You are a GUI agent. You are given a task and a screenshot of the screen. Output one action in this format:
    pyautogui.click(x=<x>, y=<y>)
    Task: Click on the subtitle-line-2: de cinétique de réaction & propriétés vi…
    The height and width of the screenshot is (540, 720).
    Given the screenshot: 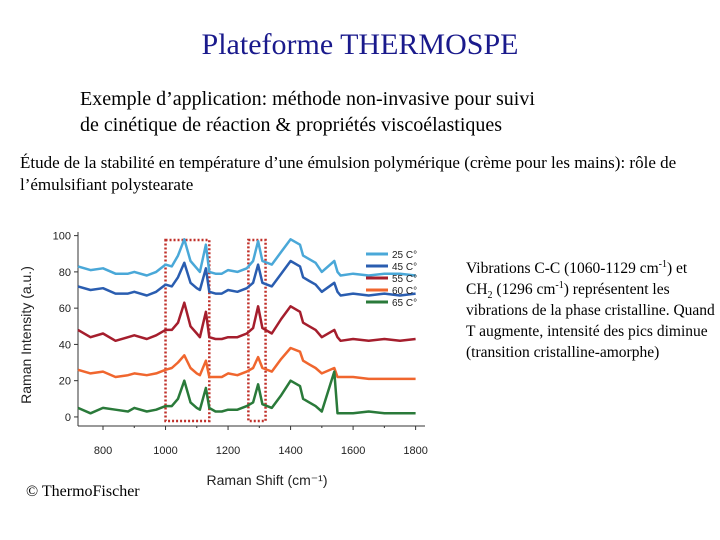 What is the action you would take?
    pyautogui.click(x=291, y=125)
    